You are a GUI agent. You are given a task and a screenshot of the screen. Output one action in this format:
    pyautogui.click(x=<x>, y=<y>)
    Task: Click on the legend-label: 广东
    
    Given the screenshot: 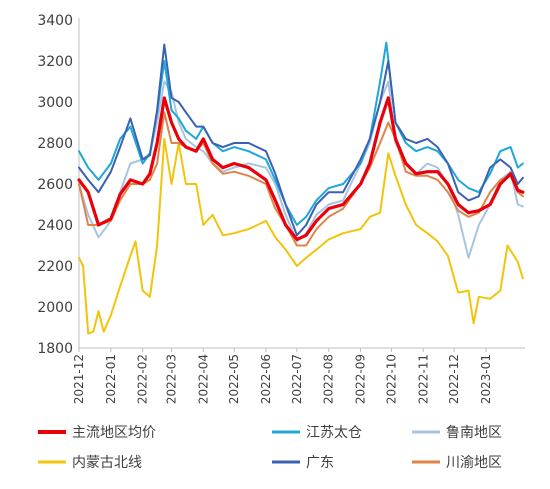 What is the action you would take?
    pyautogui.click(x=320, y=463)
    